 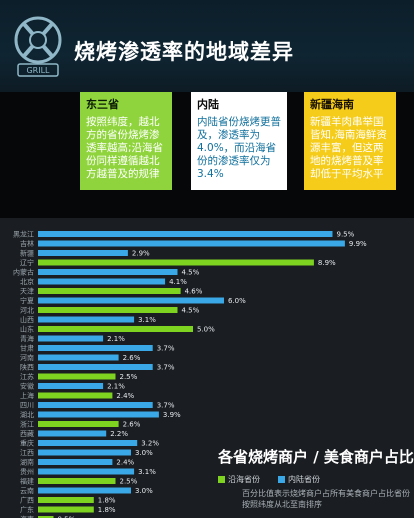 I want to click on tick-label: 湖北, so click(x=27, y=414).